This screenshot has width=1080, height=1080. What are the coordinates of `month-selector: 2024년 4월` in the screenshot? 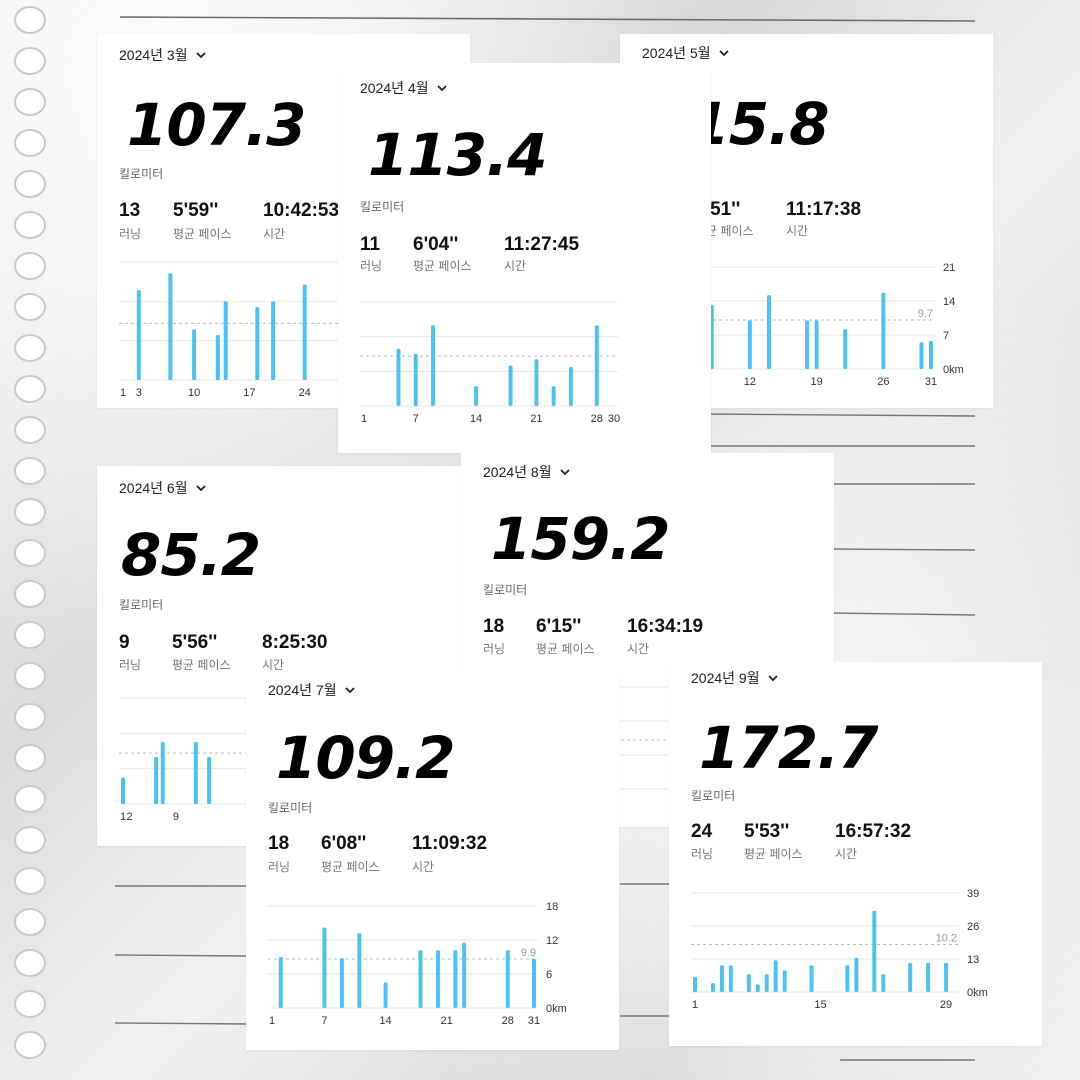 It's located at (404, 88).